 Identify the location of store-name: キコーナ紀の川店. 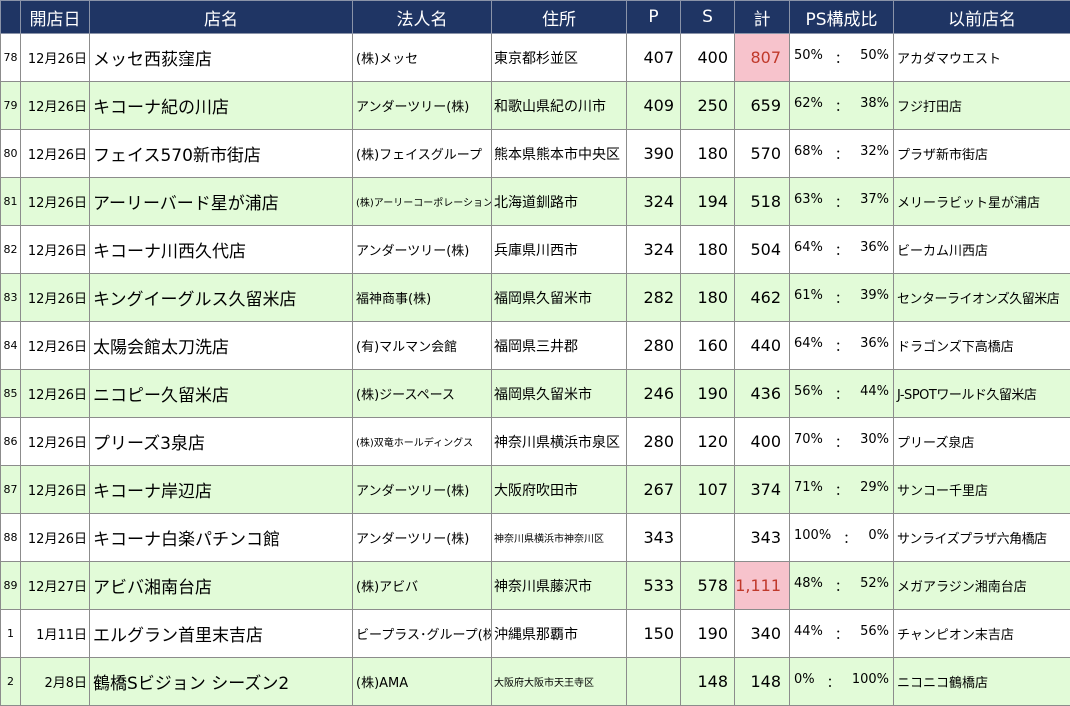
(221, 106).